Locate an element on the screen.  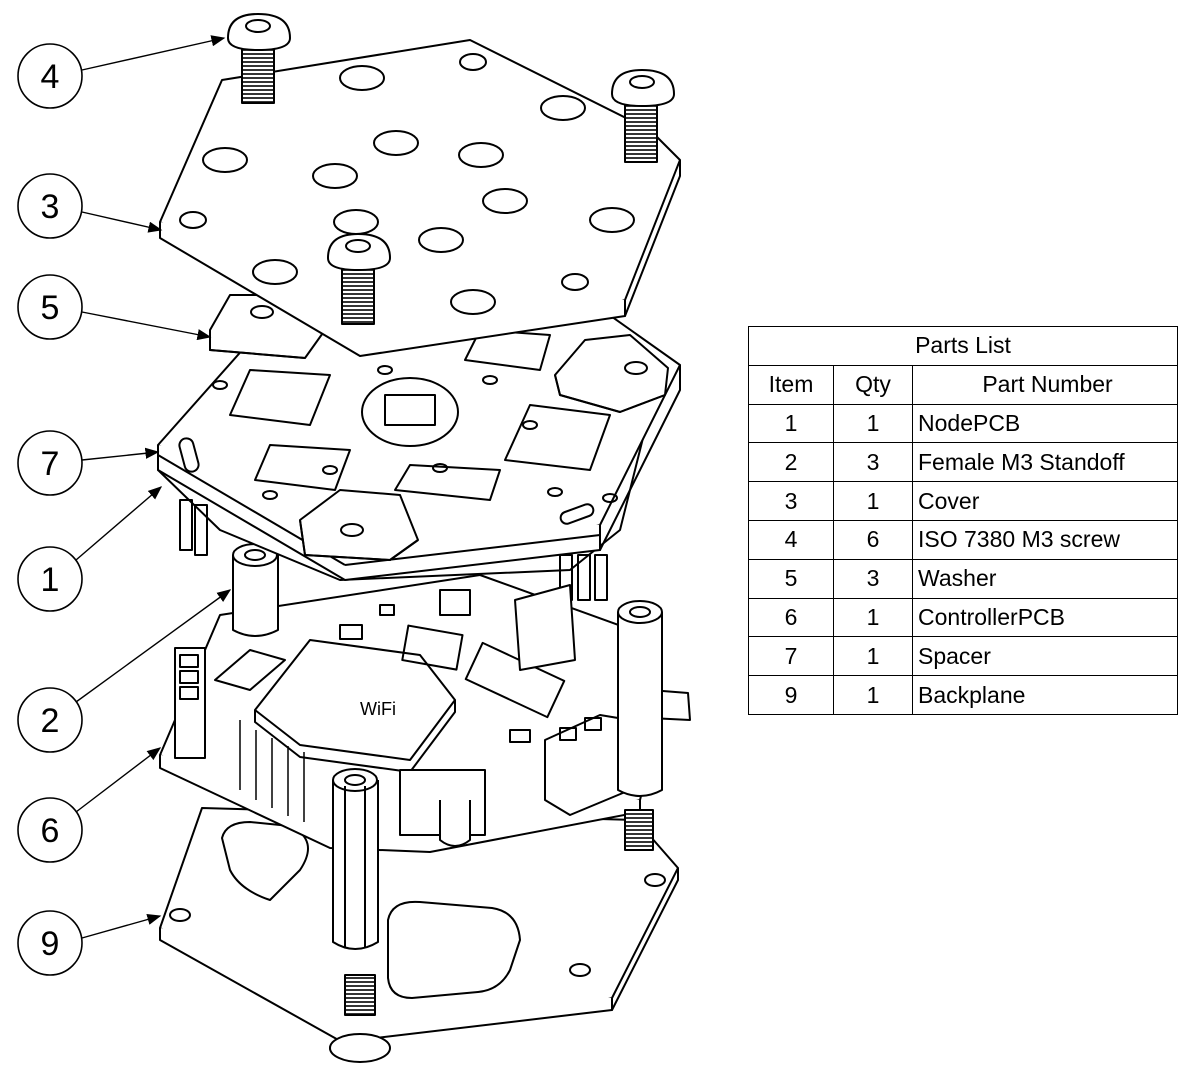
screw-top-left is located at coordinates (259, 58).